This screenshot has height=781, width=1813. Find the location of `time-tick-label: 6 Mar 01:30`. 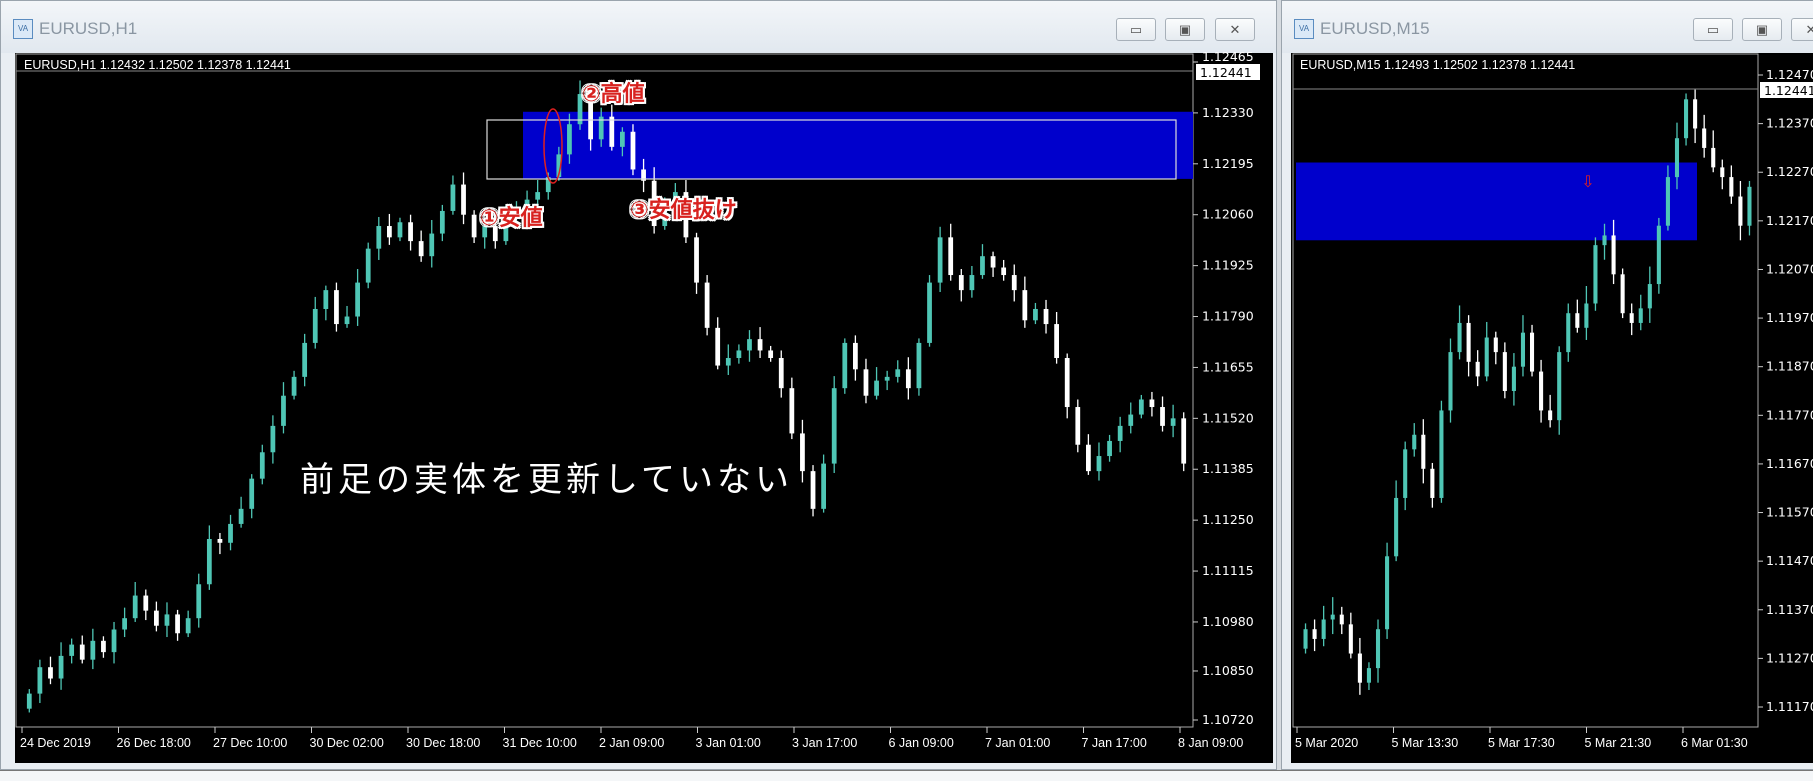

time-tick-label: 6 Mar 01:30 is located at coordinates (1714, 743).